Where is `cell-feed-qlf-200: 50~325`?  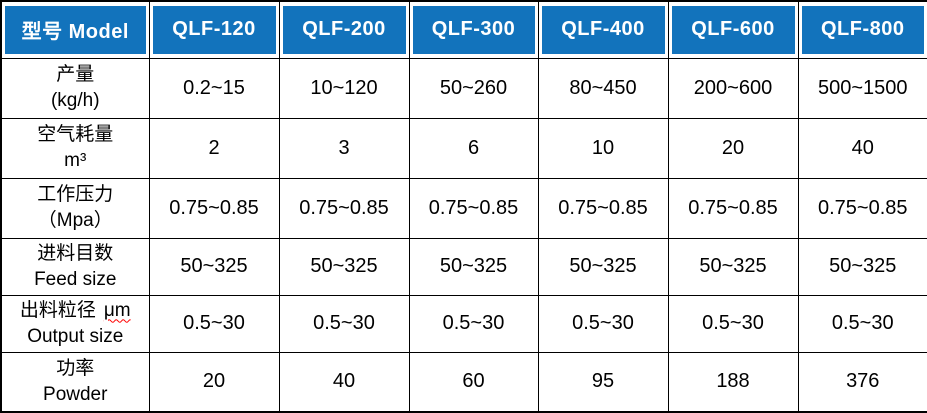
cell-feed-qlf-200: 50~325 is located at coordinates (344, 266).